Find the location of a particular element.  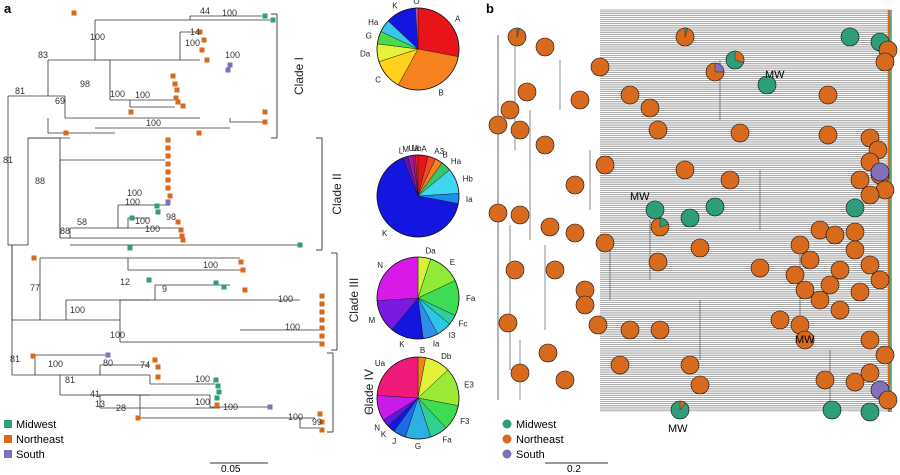

legend-swatch-midwest is located at coordinates (8, 424).